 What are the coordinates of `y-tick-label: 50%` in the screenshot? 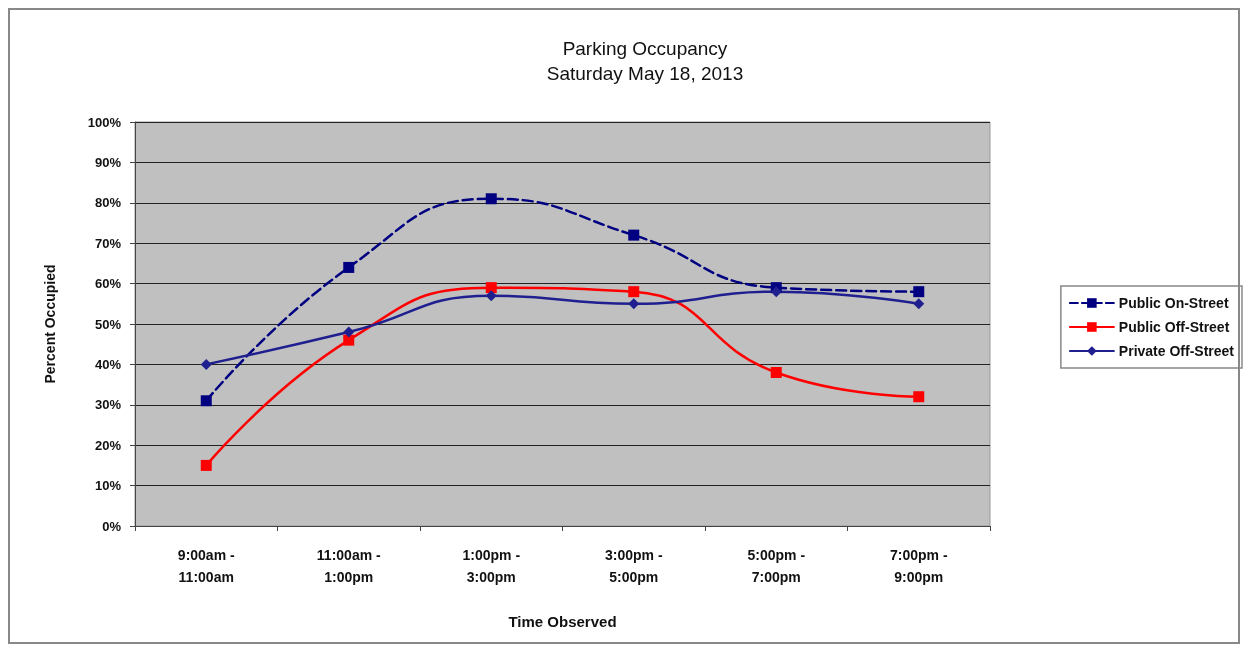 It's located at (108, 324).